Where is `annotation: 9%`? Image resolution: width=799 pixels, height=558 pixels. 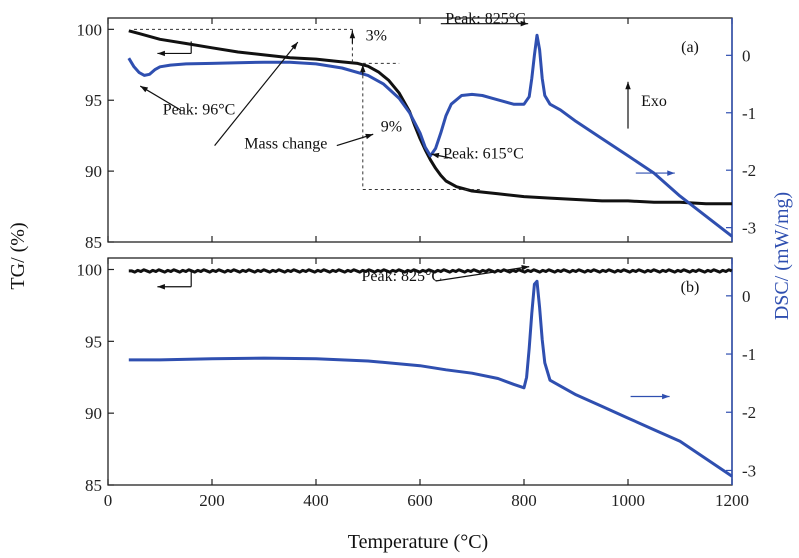 annotation: 9% is located at coordinates (391, 126).